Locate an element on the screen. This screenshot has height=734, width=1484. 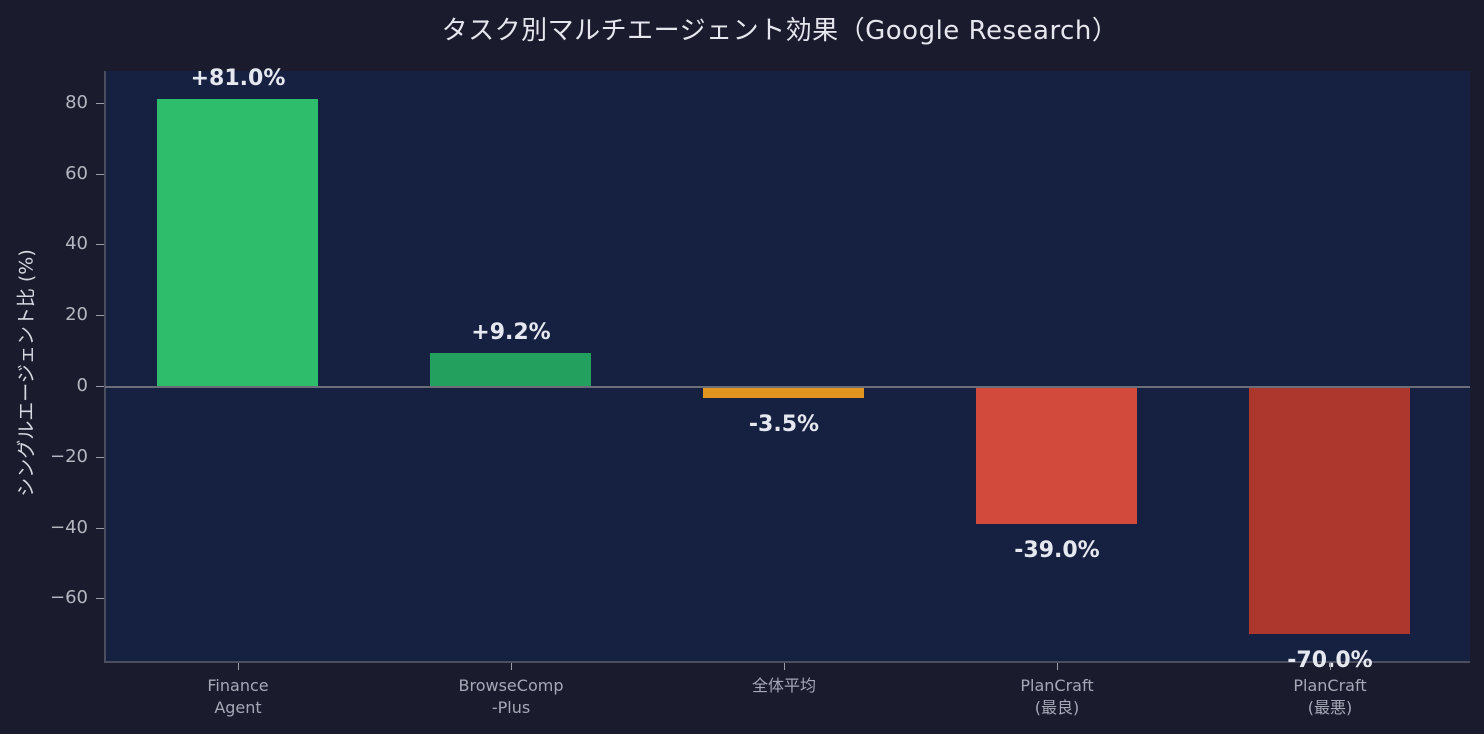
x-tick-label: 全体平均 is located at coordinates (783, 685).